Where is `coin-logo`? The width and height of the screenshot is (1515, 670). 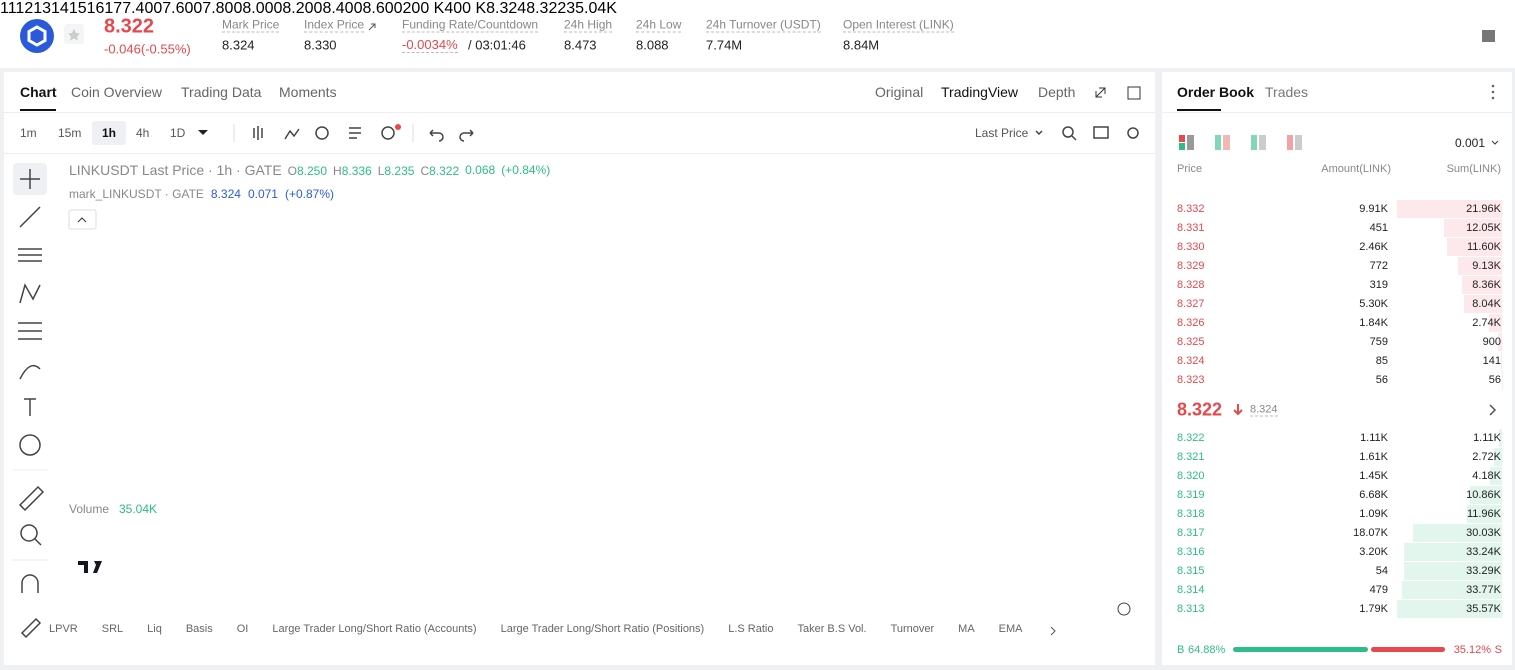 coin-logo is located at coordinates (37, 36).